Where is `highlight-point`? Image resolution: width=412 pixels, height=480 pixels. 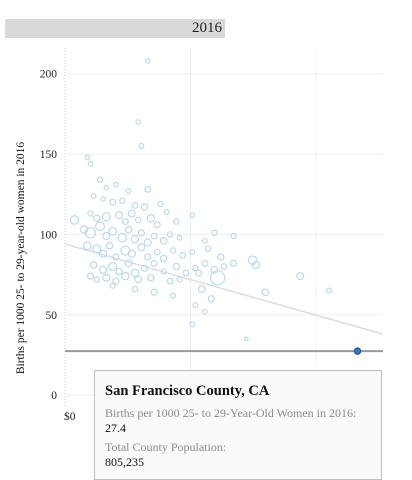
highlight-point is located at coordinates (357, 351).